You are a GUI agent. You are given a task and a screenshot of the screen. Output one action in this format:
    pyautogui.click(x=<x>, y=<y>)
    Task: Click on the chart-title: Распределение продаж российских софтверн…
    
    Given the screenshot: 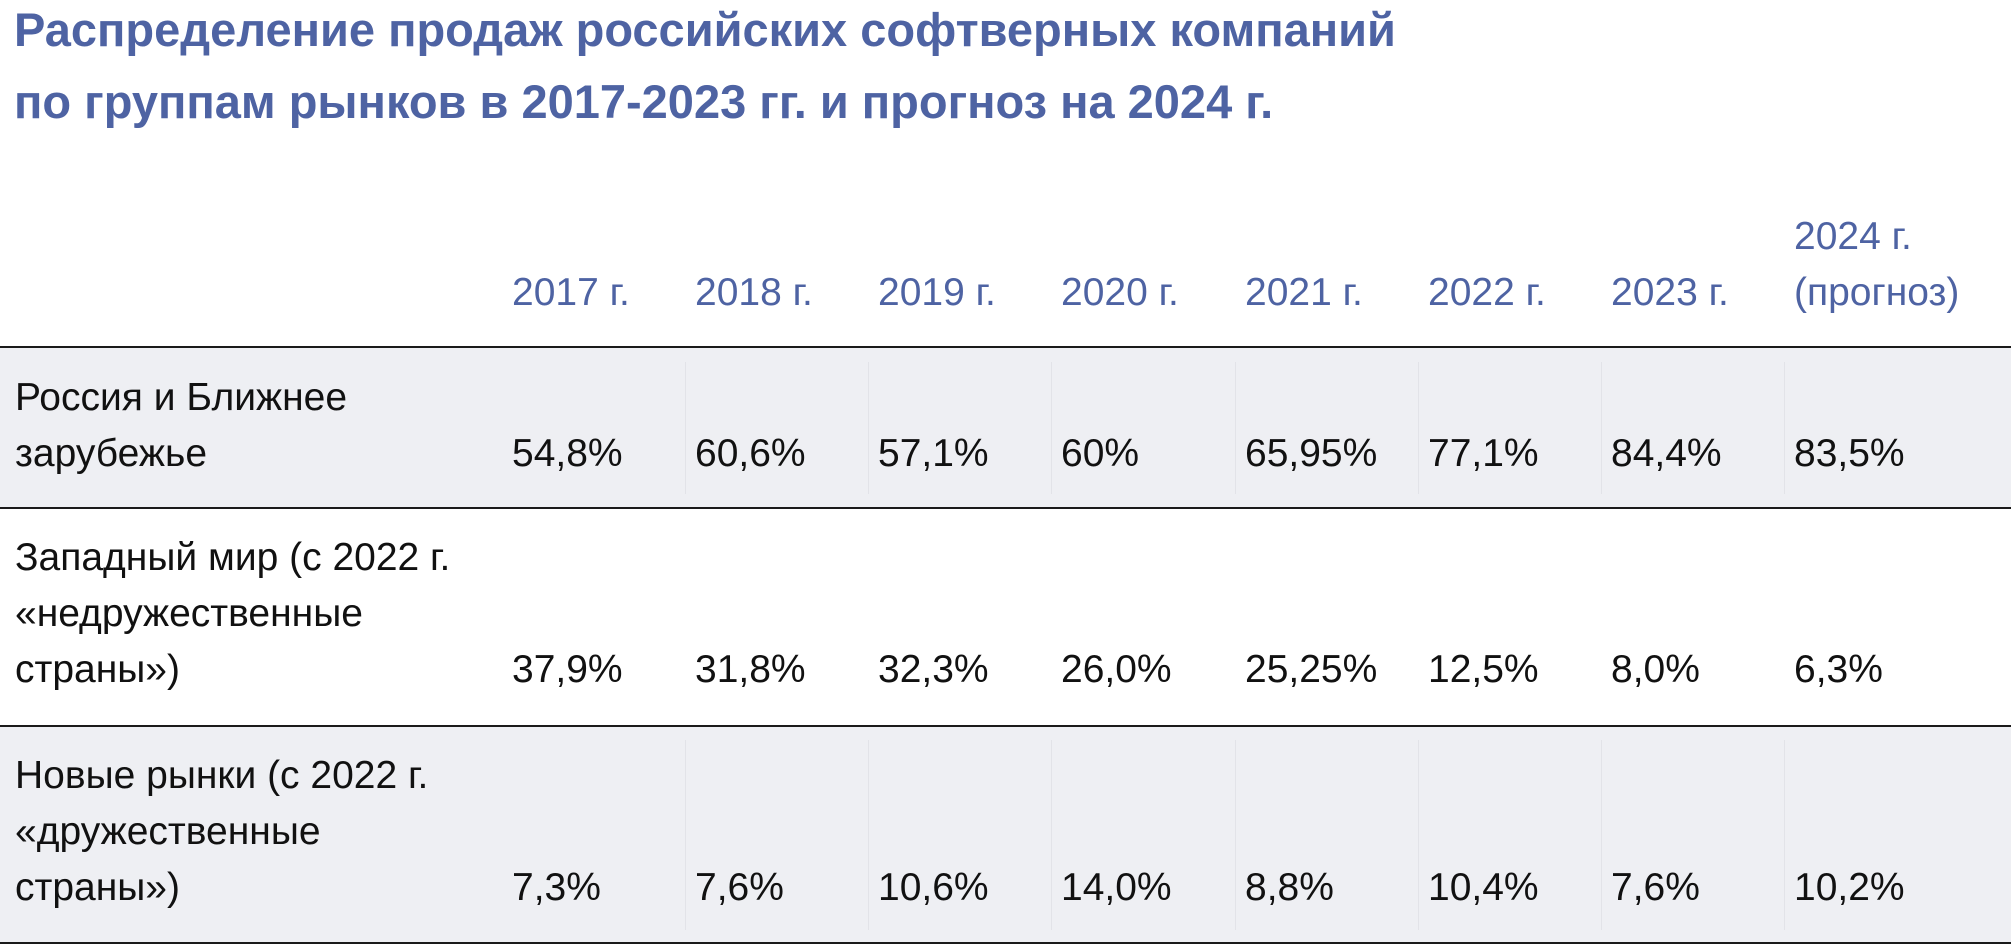 What is the action you would take?
    pyautogui.click(x=1004, y=69)
    